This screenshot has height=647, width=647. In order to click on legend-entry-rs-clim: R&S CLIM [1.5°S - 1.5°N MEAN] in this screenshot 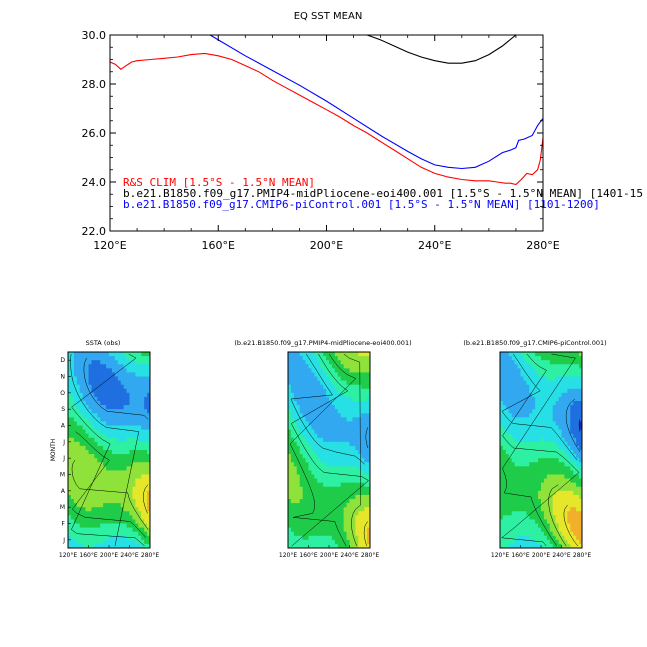, I will do `click(219, 182)`.